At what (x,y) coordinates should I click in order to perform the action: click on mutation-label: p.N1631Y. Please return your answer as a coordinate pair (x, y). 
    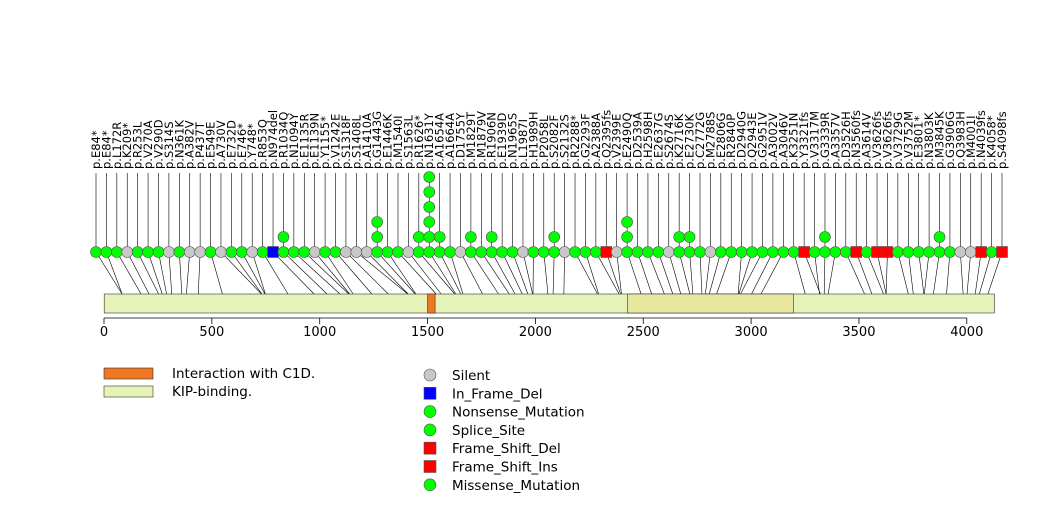
    Looking at the image, I should click on (429, 140).